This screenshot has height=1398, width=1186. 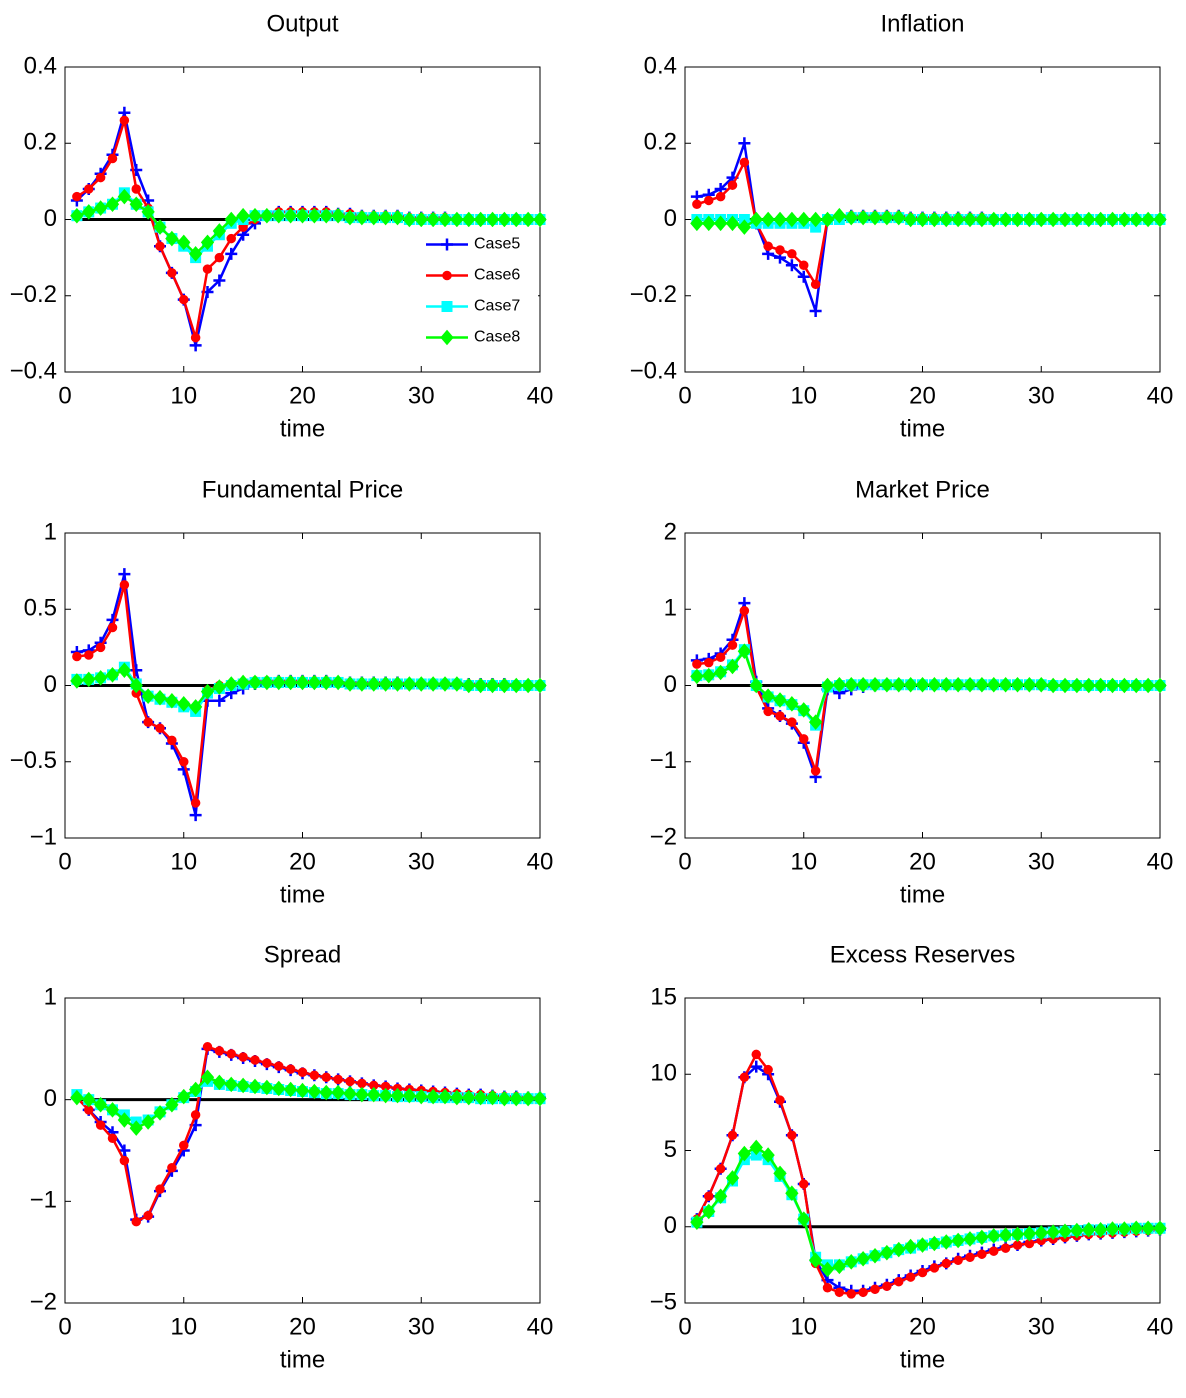 I want to click on y-tick-label: 15, so click(x=663, y=996).